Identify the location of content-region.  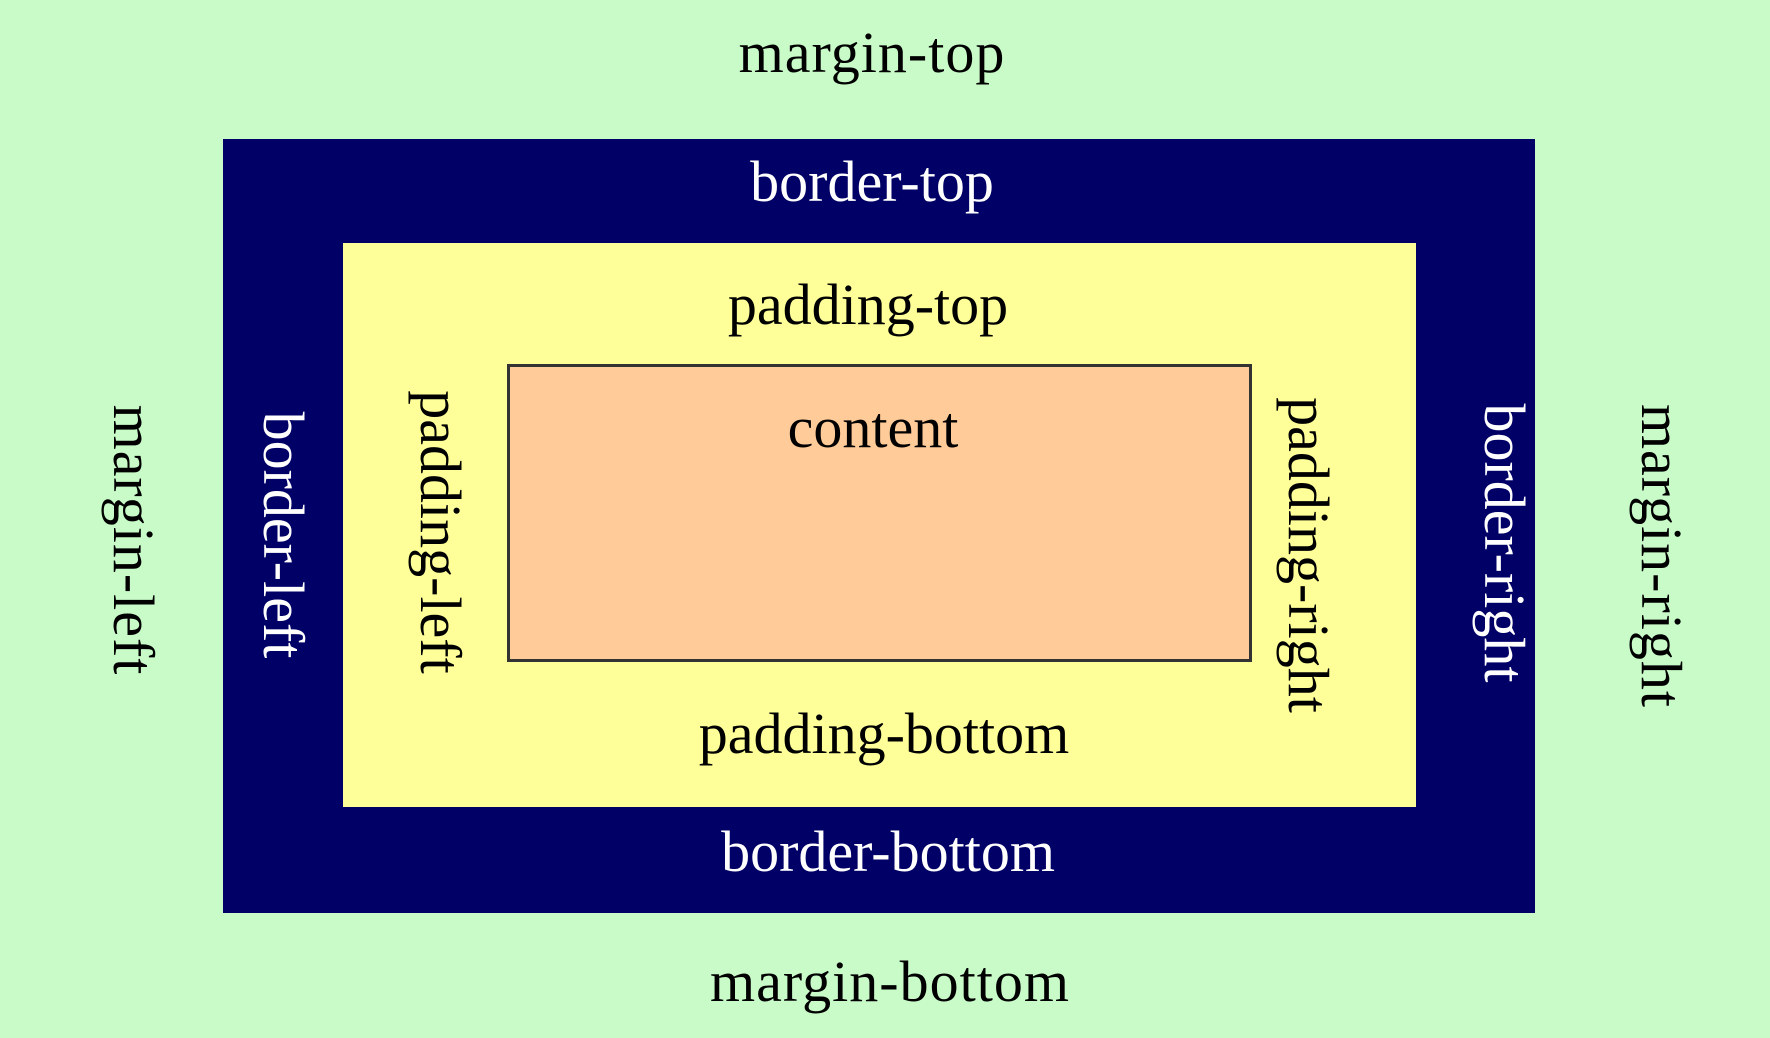
(879, 513).